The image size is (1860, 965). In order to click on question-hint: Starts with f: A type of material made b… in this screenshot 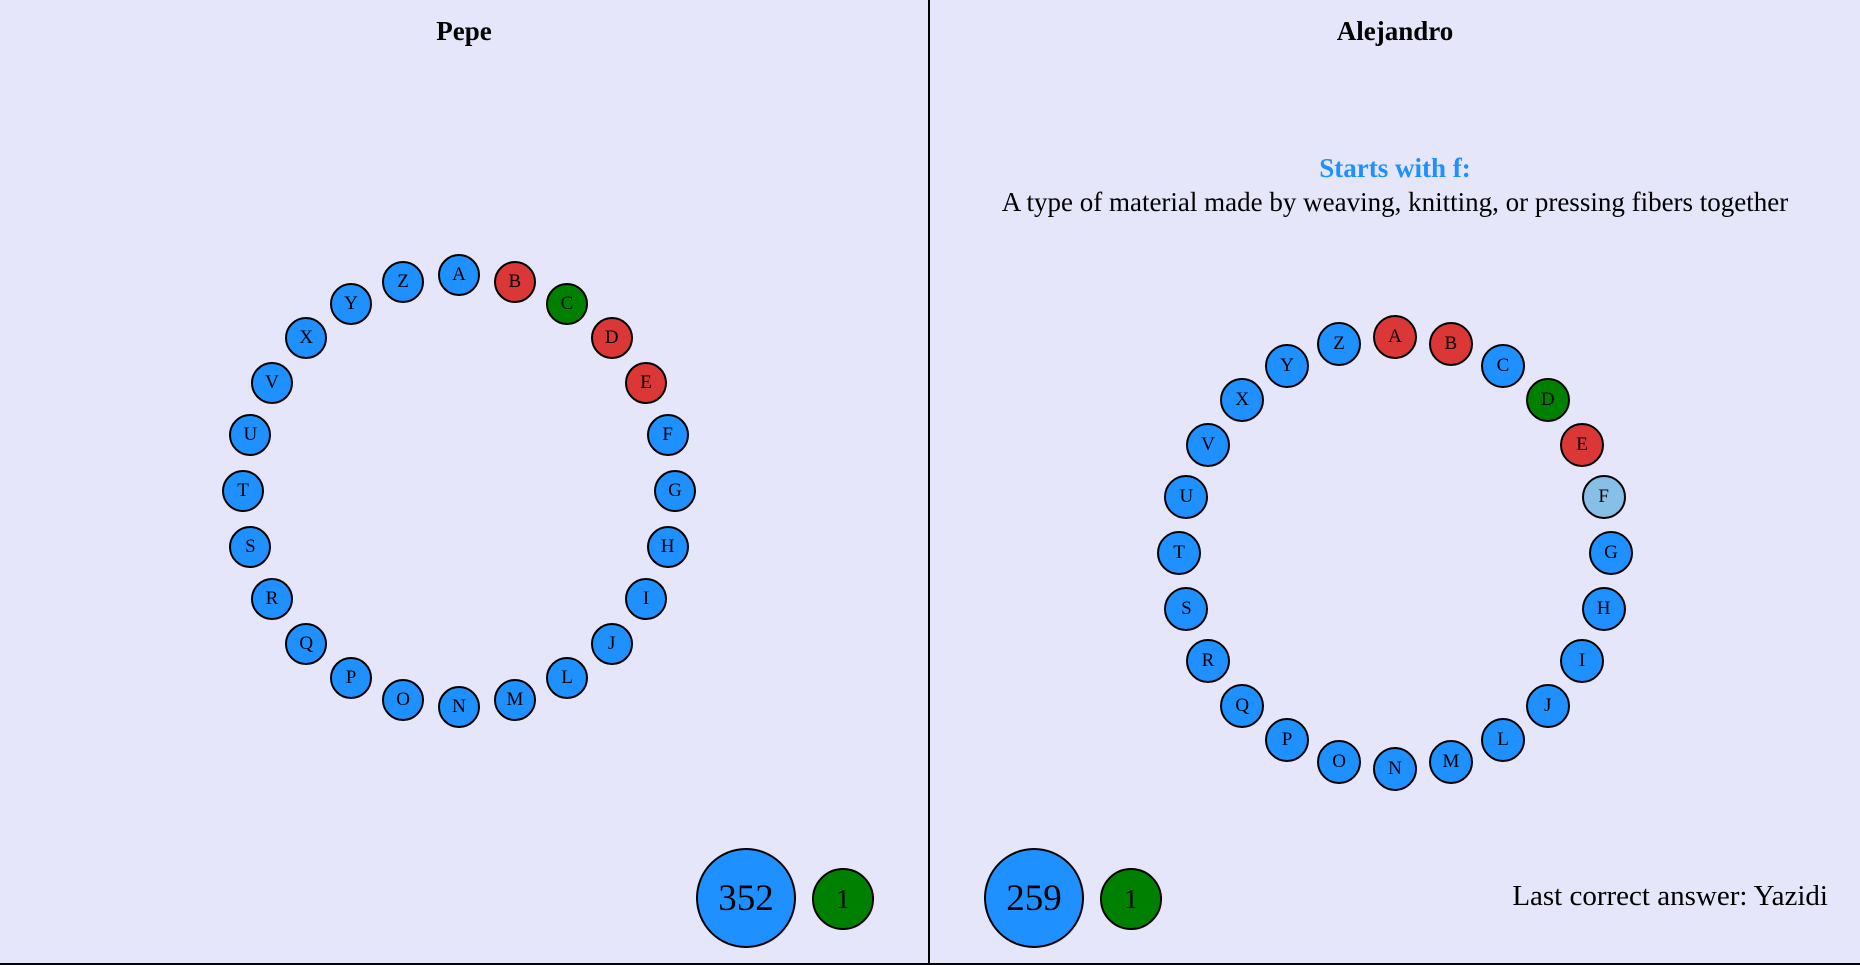, I will do `click(1395, 184)`.